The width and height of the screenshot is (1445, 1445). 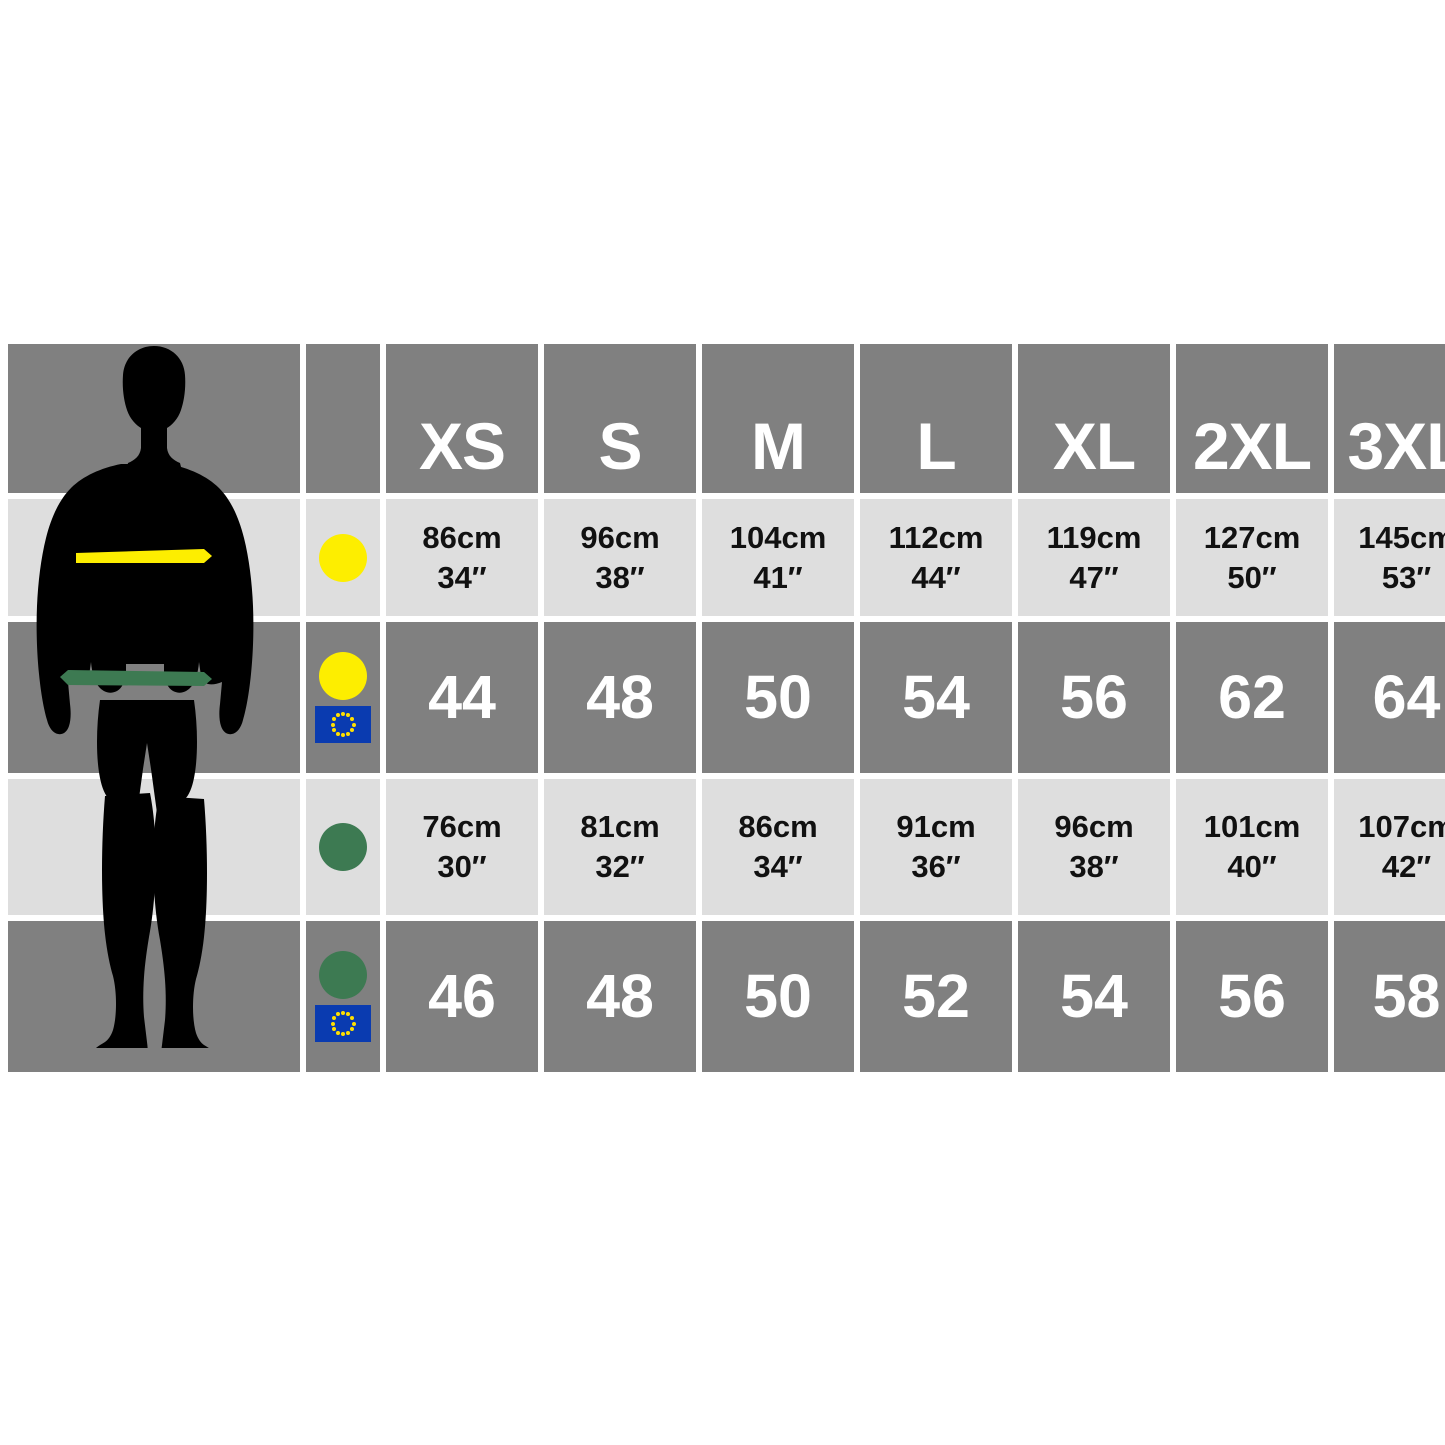 I want to click on table-cell: 112cm 44″, so click(x=936, y=557).